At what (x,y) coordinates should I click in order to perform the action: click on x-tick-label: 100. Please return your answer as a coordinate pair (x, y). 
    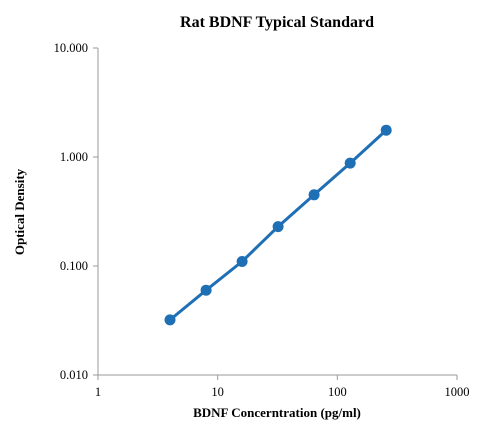
    Looking at the image, I should click on (337, 392).